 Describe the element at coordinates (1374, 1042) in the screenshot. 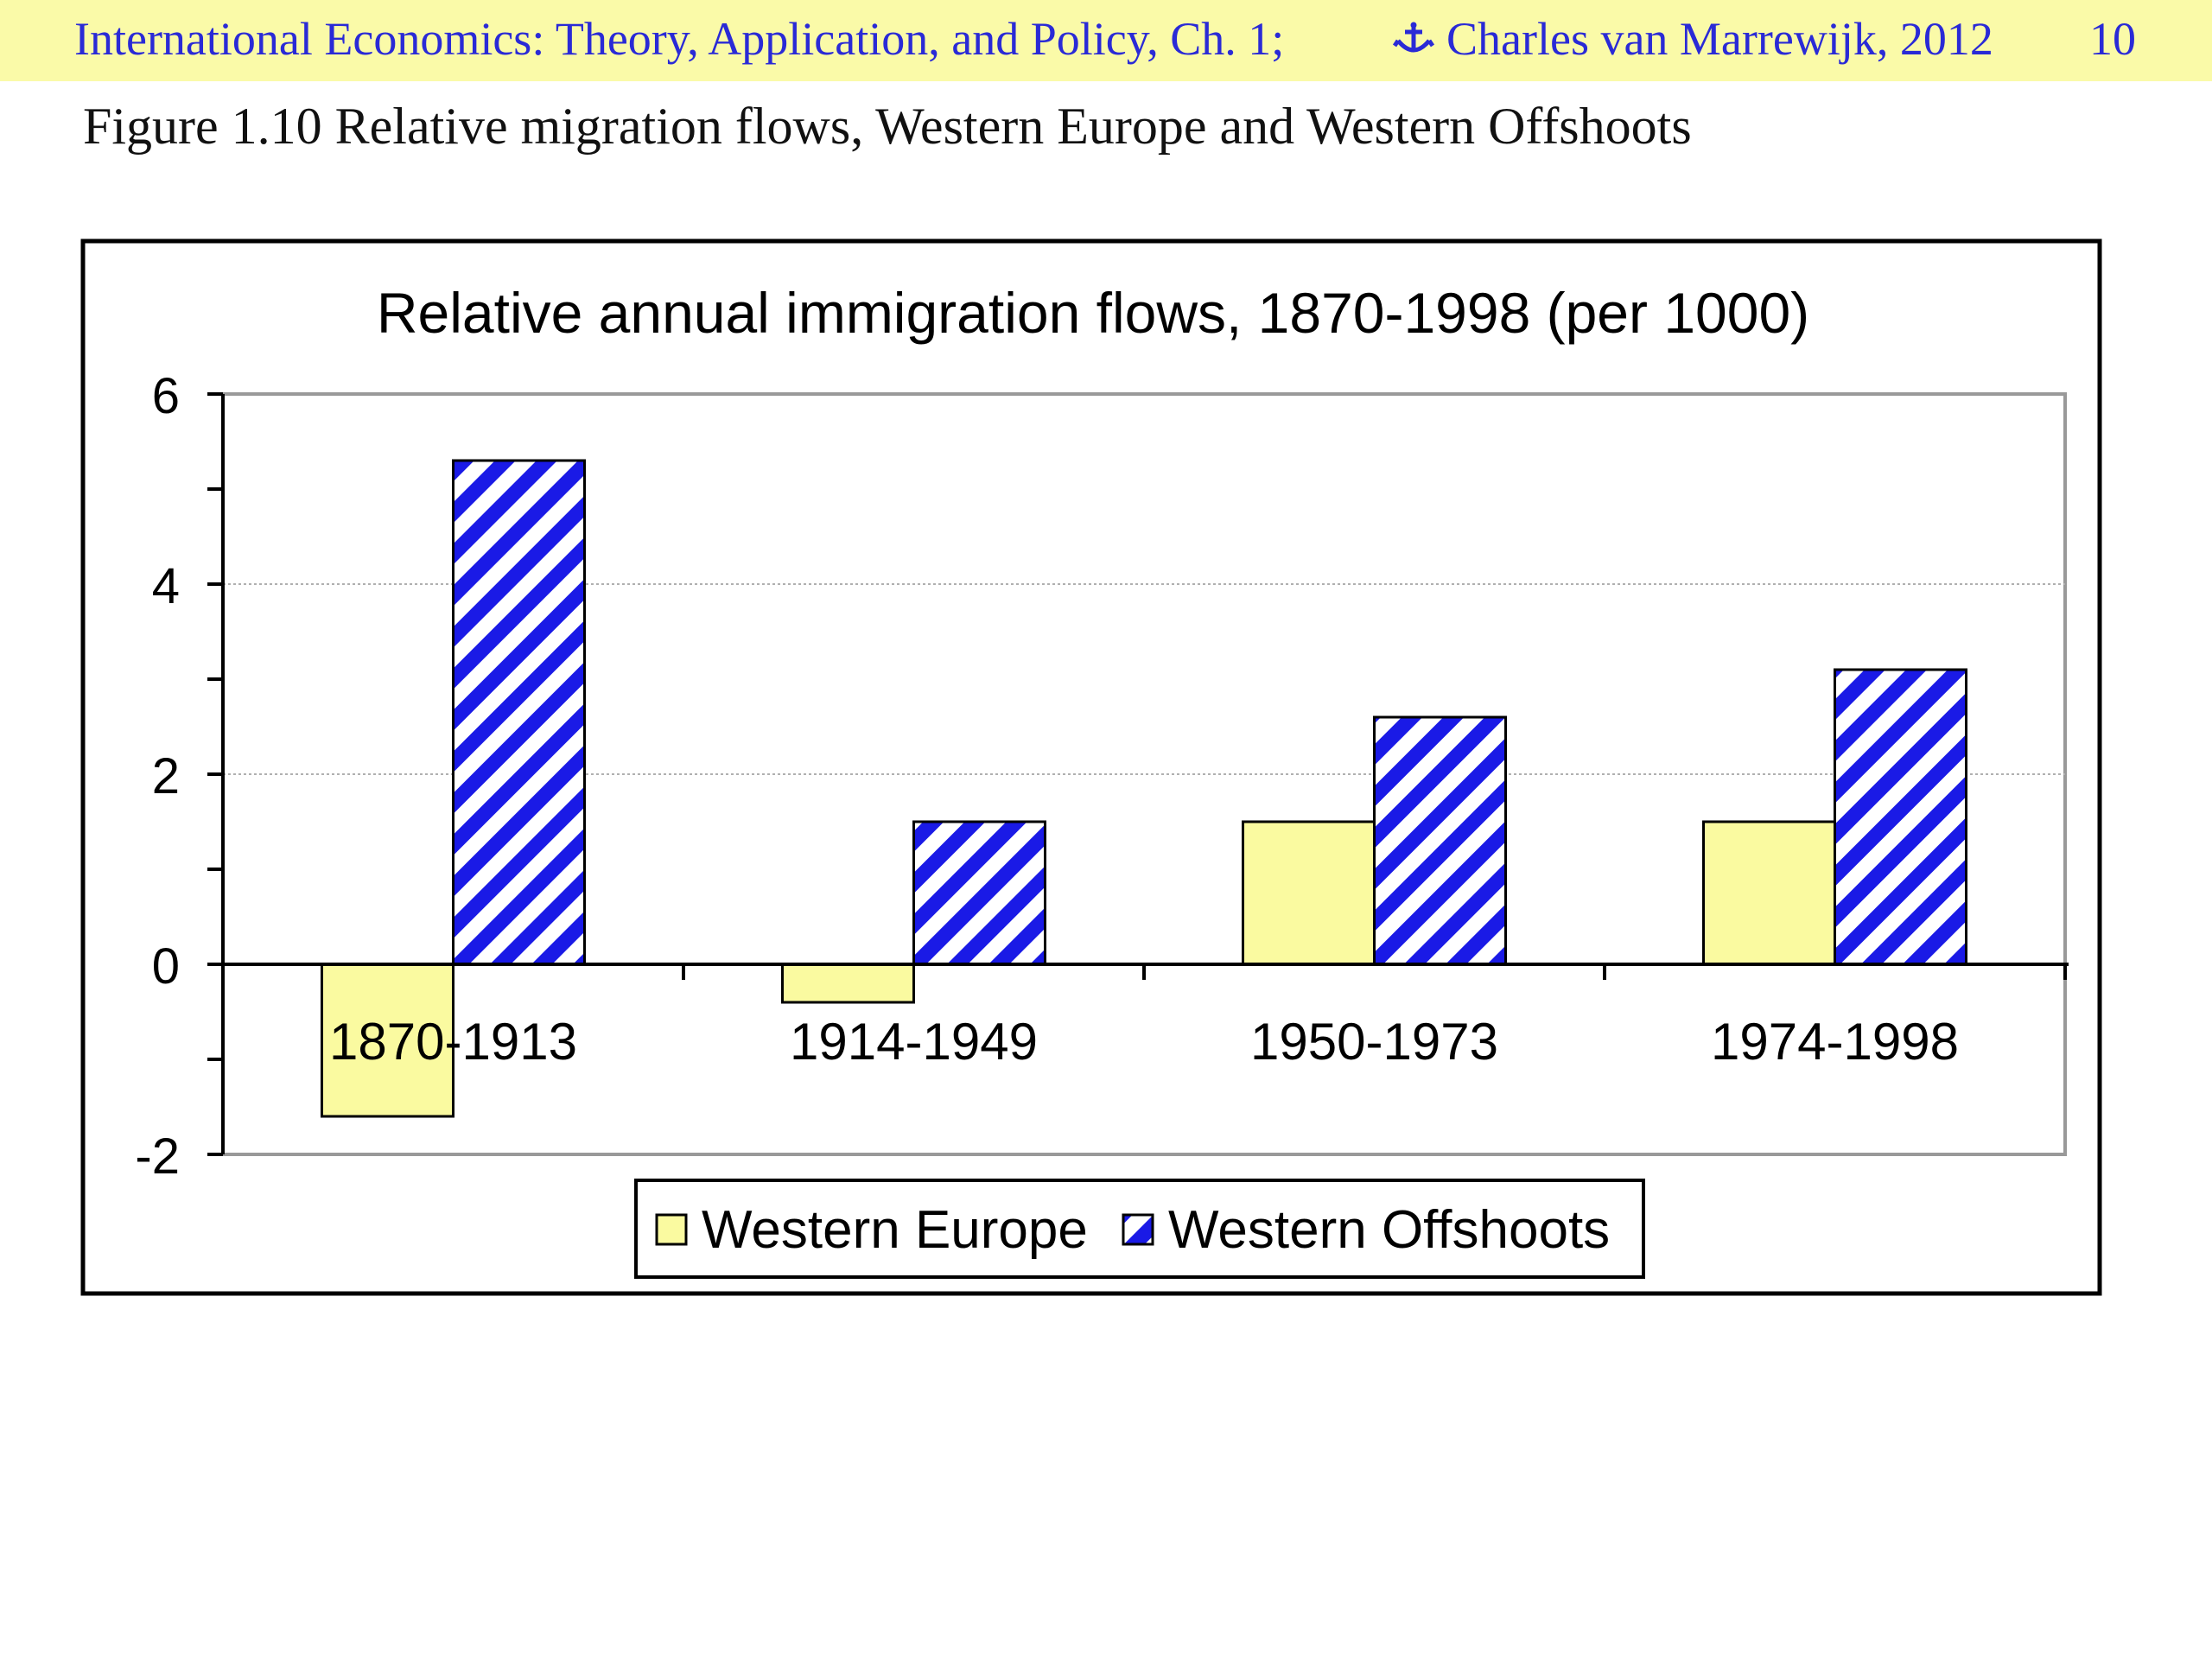

I see `x-tick-label: 1950-1973` at that location.